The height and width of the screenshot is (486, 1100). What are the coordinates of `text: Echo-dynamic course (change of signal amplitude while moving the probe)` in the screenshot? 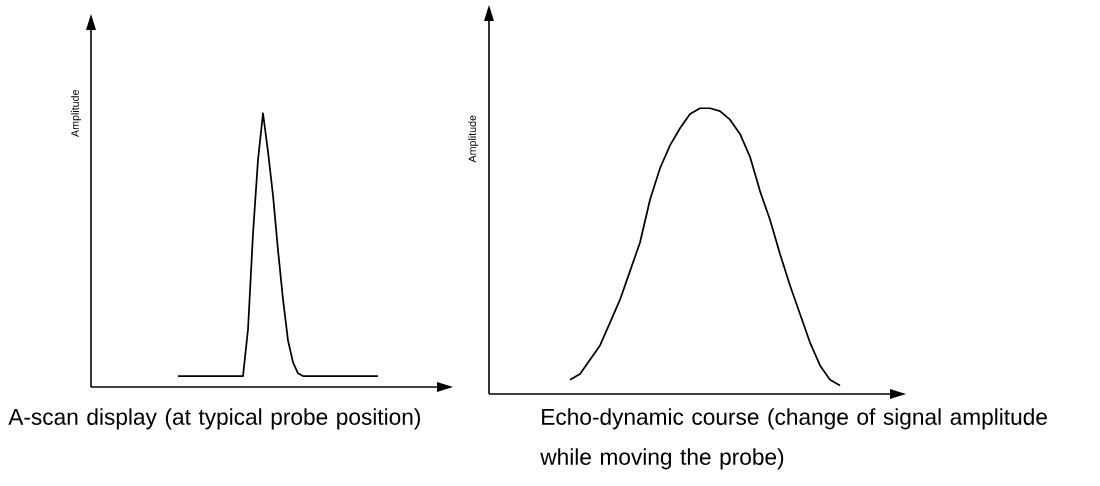 It's located at (793, 439).